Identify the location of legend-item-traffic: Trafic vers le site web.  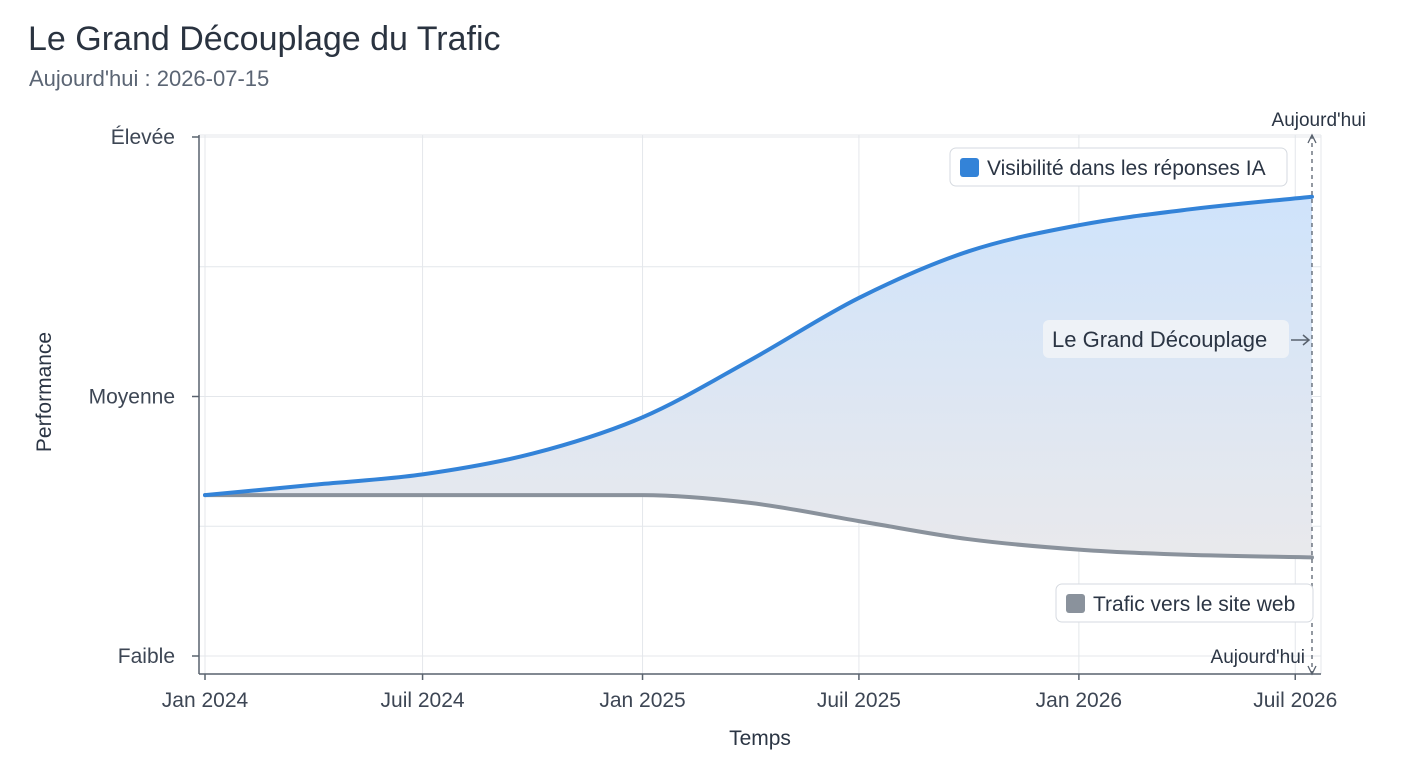
(1184, 603).